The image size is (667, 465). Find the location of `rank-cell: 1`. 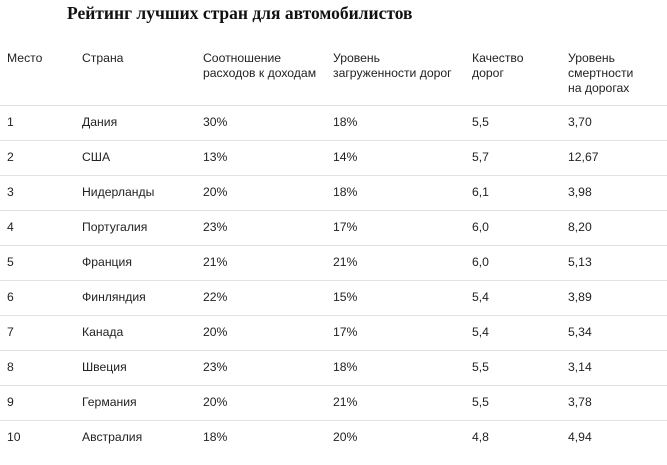

rank-cell: 1 is located at coordinates (37, 123).